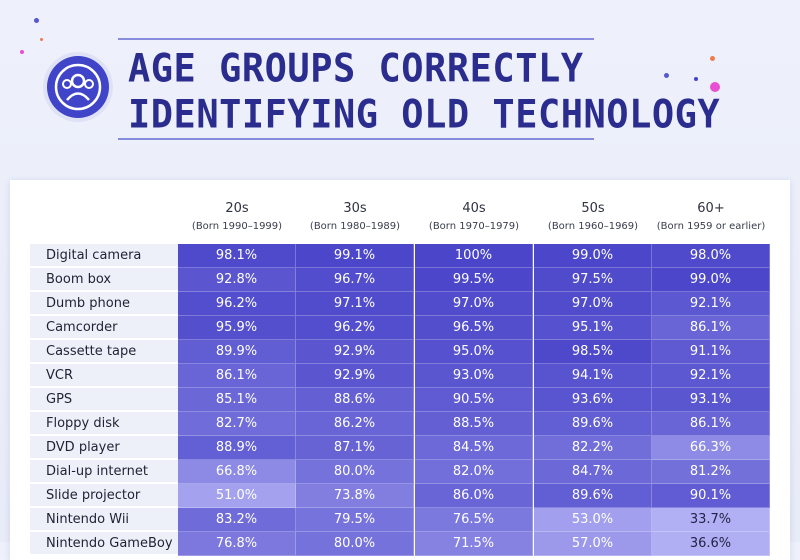 The image size is (800, 560). I want to click on heatmap-cell: 92.8%, so click(237, 280).